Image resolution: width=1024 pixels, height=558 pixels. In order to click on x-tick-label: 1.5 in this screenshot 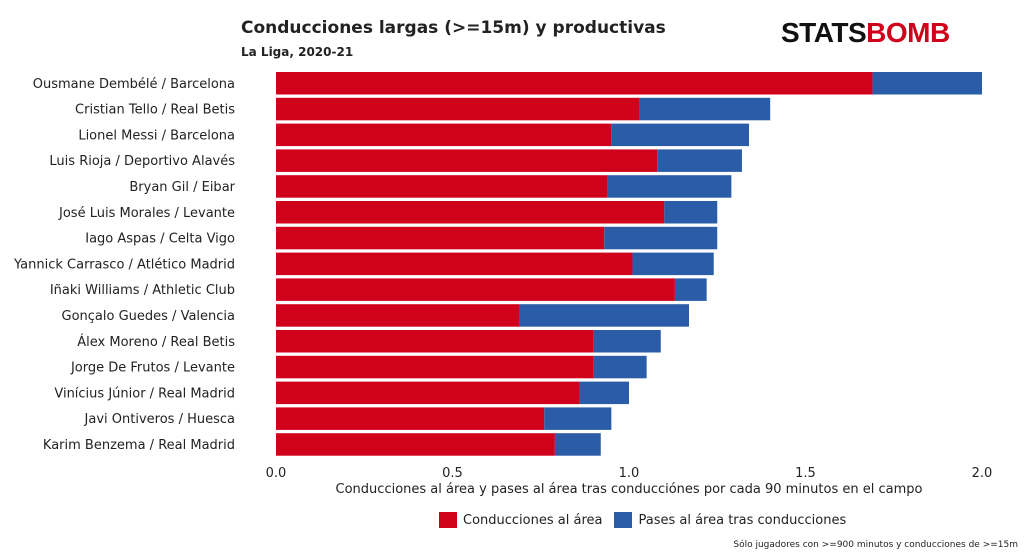, I will do `click(805, 473)`.